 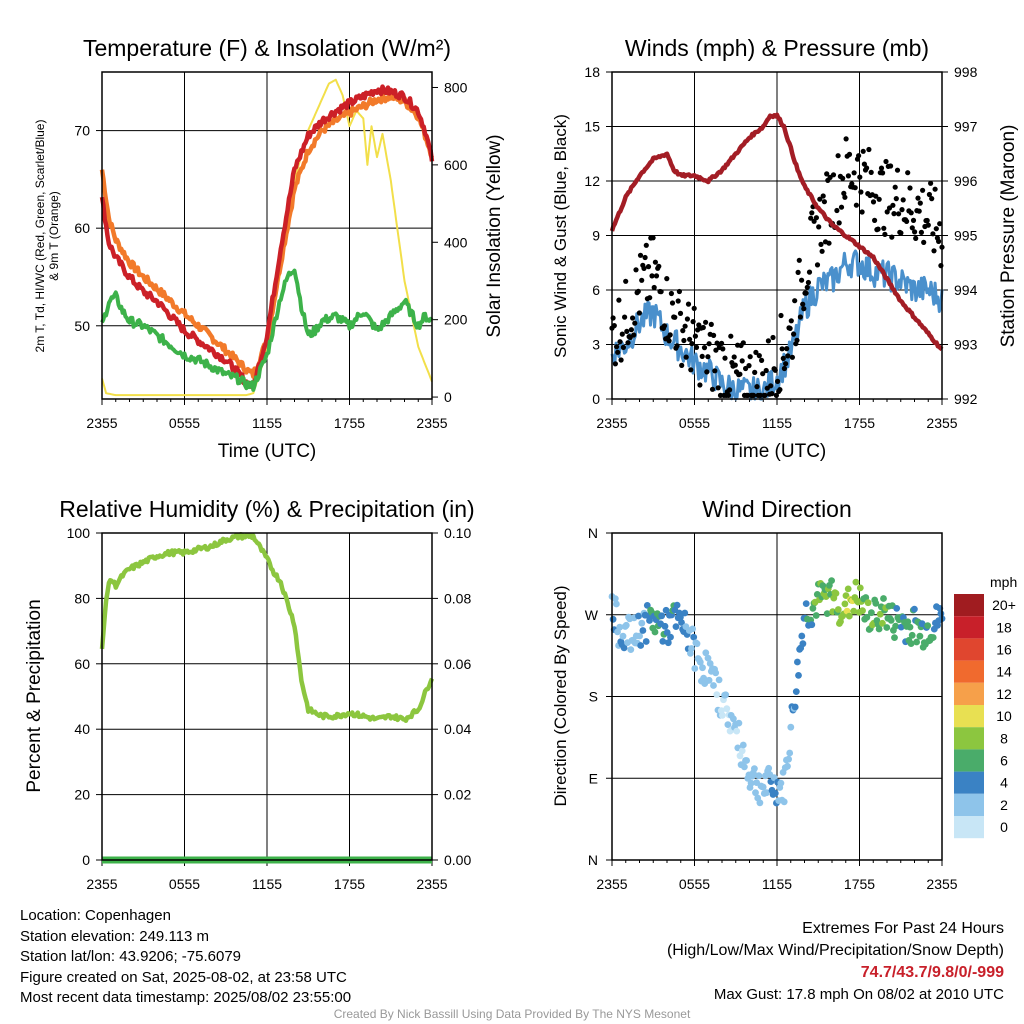 What do you see at coordinates (1004, 738) in the screenshot?
I see `colorbar-tick-label: 8` at bounding box center [1004, 738].